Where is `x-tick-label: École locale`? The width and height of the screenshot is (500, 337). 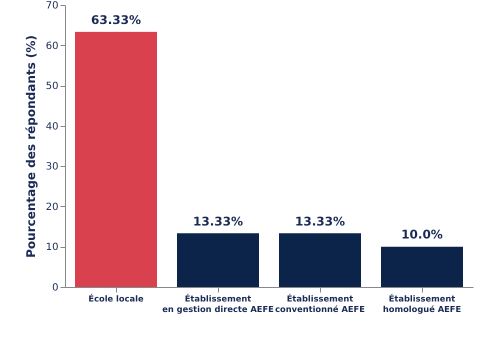
x-tick-label: École locale is located at coordinates (116, 299).